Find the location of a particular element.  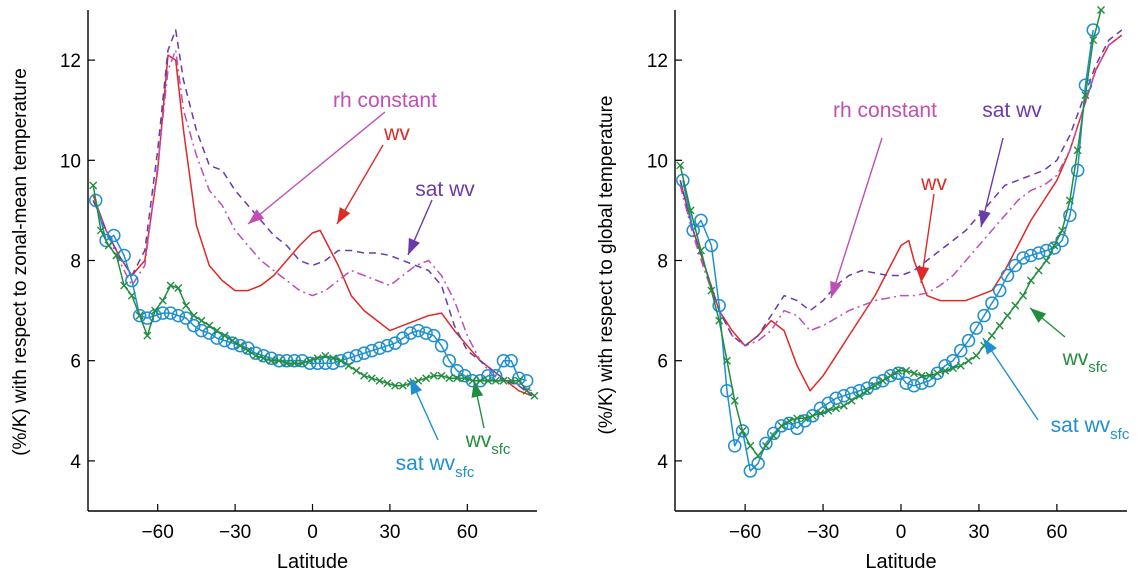

x-axis-label: Latitude is located at coordinates (900, 562).